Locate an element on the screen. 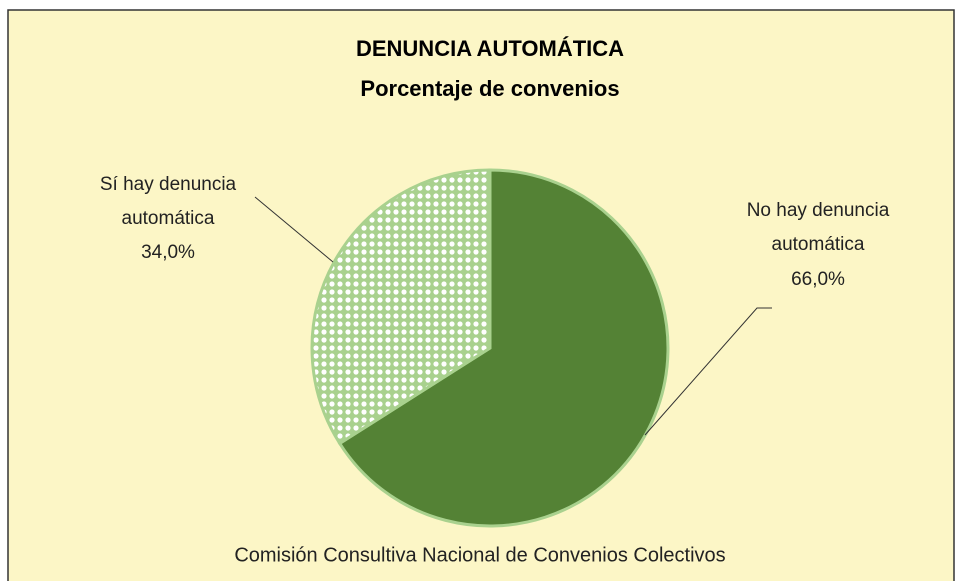  chart-subtitle: Porcentaje de convenios is located at coordinates (489, 88).